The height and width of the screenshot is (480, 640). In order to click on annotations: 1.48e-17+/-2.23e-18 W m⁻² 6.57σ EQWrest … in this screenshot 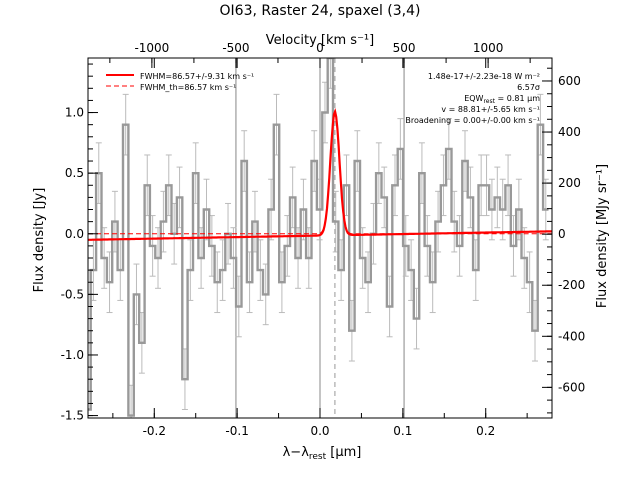, I will do `click(472, 98)`.